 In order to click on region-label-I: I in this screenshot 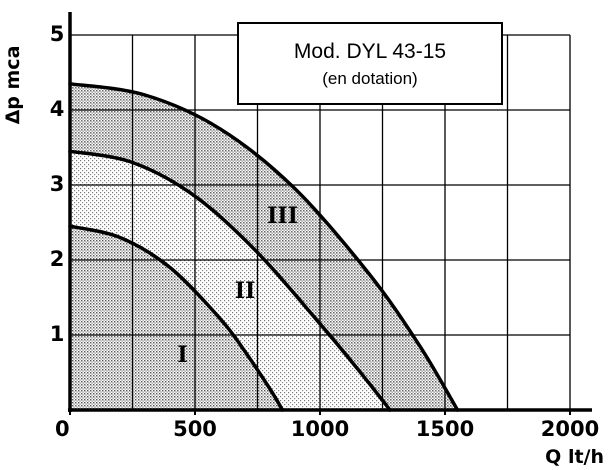, I will do `click(182, 355)`.